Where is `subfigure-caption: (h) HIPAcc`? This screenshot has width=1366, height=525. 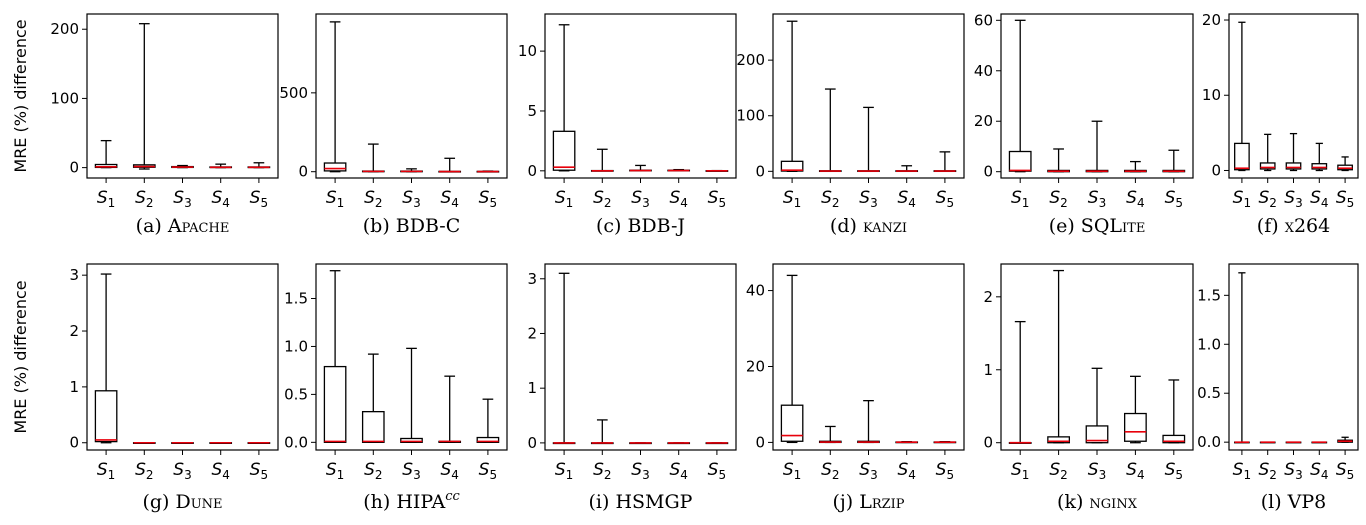 subfigure-caption: (h) HIPAcc is located at coordinates (411, 501).